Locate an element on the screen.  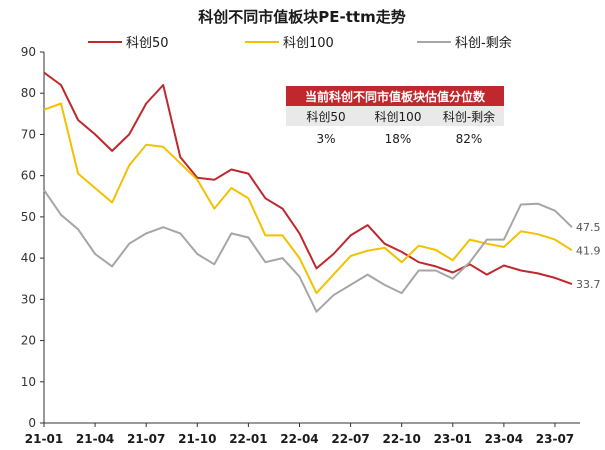
chart-title: 科创不同市值板块PE-ttm走势 is located at coordinates (301, 17).